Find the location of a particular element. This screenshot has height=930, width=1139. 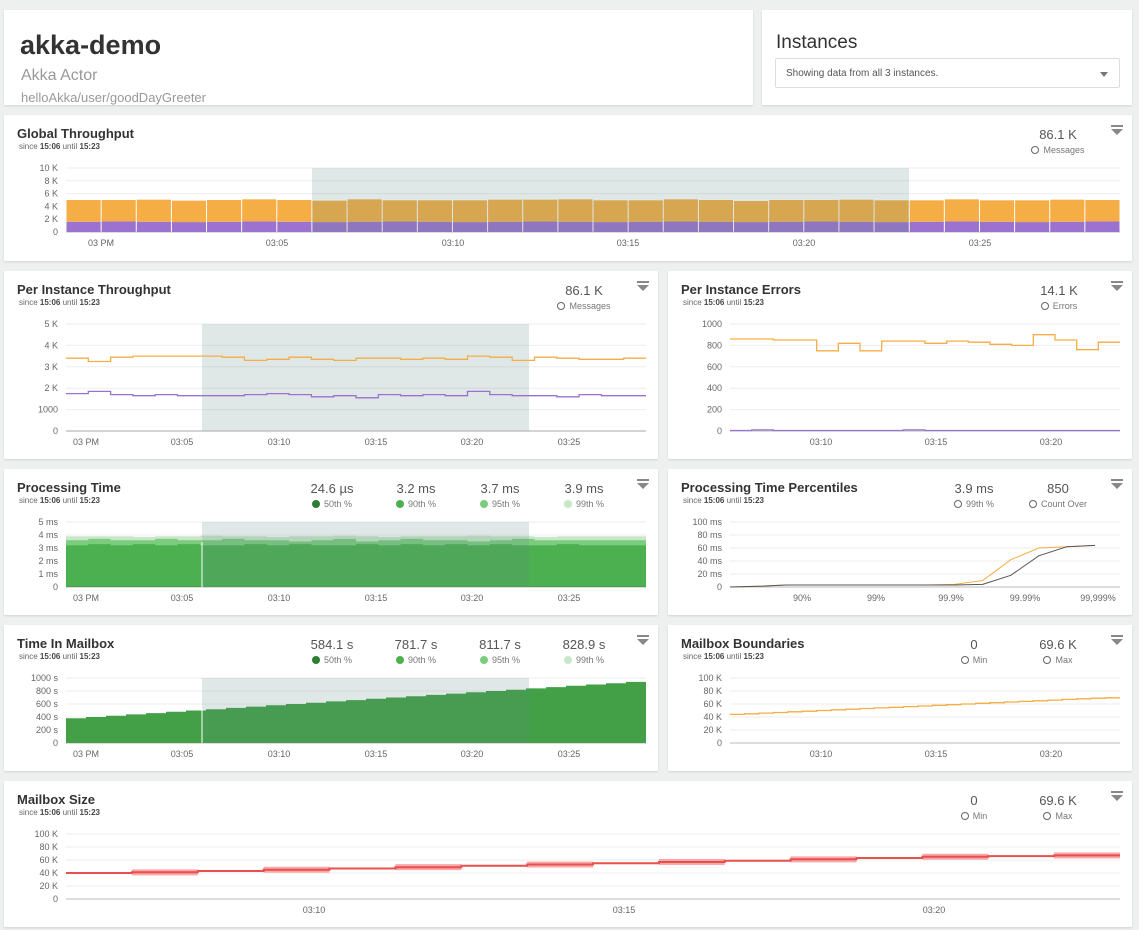

metric-p99: 3.9 ms 99th % is located at coordinates (584, 495).